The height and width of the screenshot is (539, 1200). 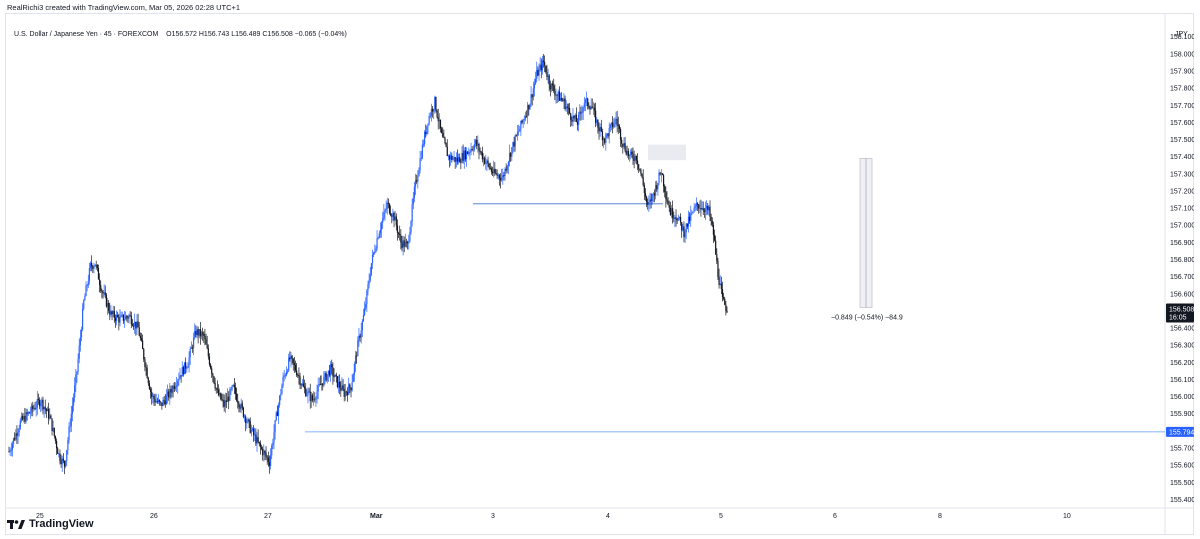 What do you see at coordinates (216, 34) in the screenshot?
I see `high-value: 156.743` at bounding box center [216, 34].